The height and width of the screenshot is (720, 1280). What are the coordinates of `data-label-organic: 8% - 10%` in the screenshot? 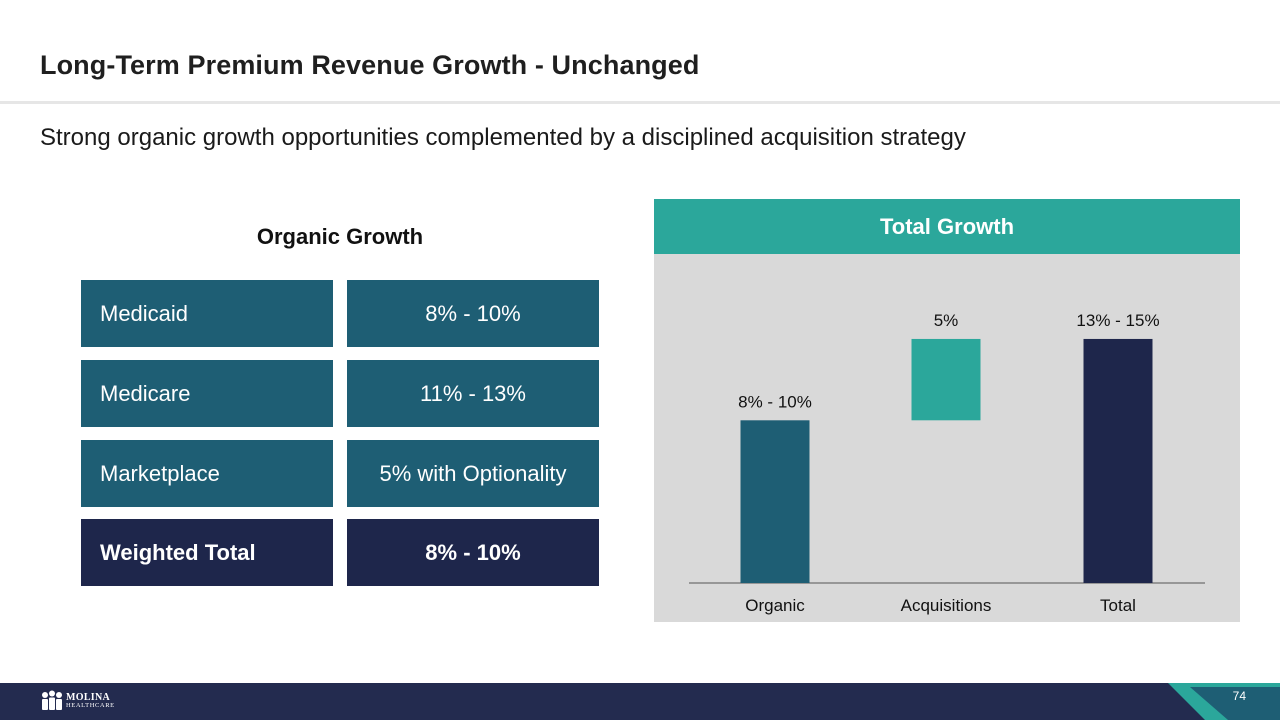 It's located at (775, 401).